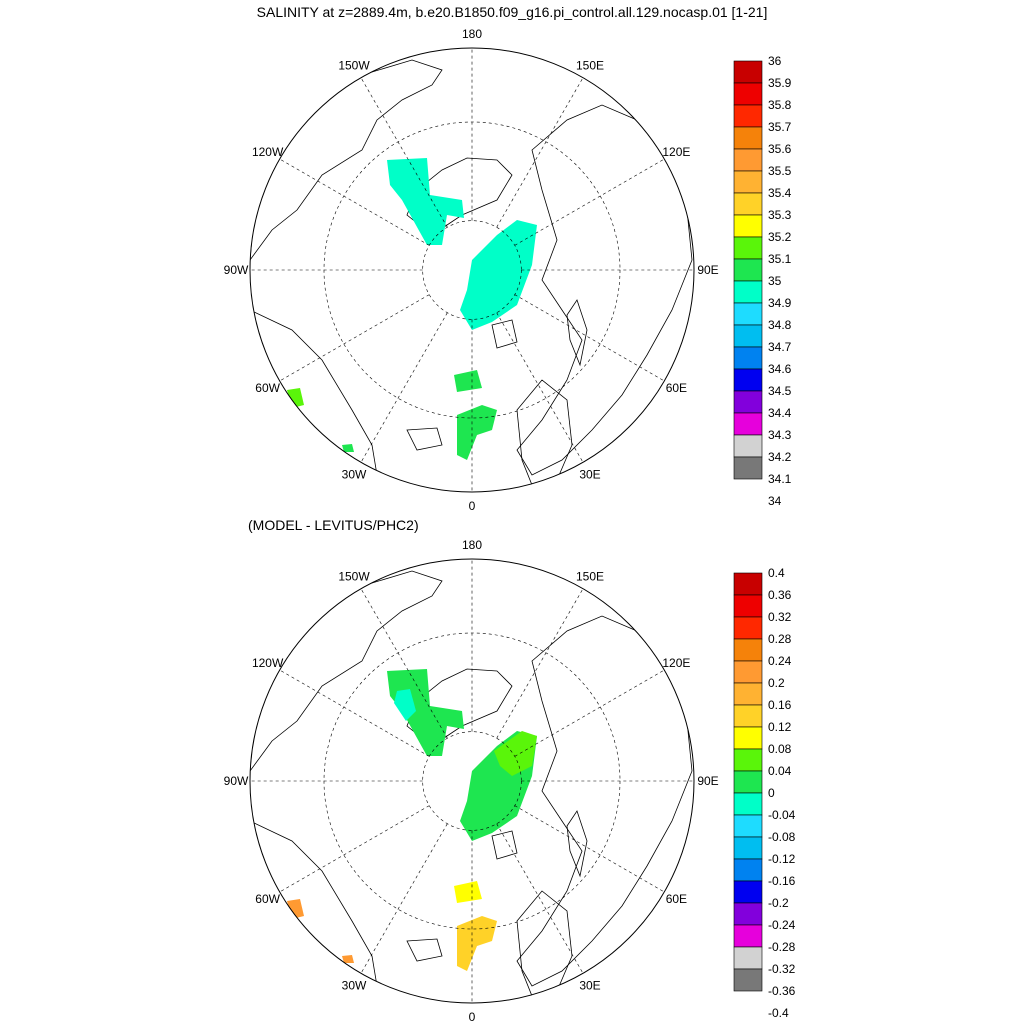 This screenshot has width=1024, height=1024. What do you see at coordinates (771, 793) in the screenshot?
I see `colorbar-tick-label: 0` at bounding box center [771, 793].